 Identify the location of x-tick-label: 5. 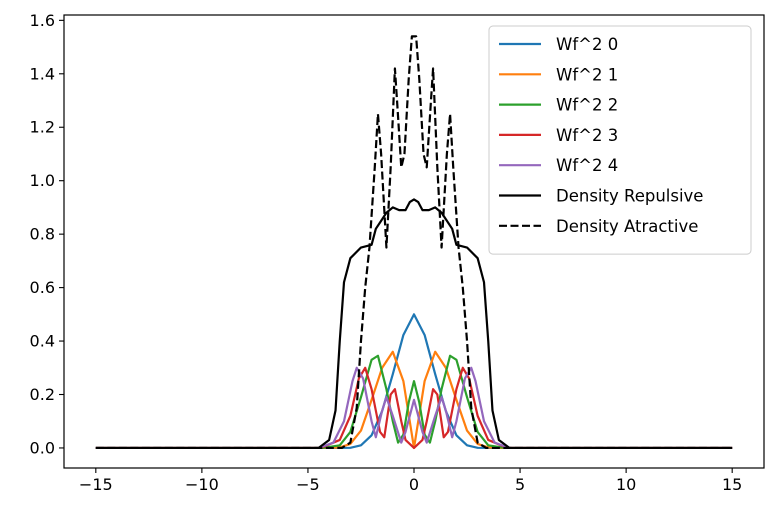
(520, 484).